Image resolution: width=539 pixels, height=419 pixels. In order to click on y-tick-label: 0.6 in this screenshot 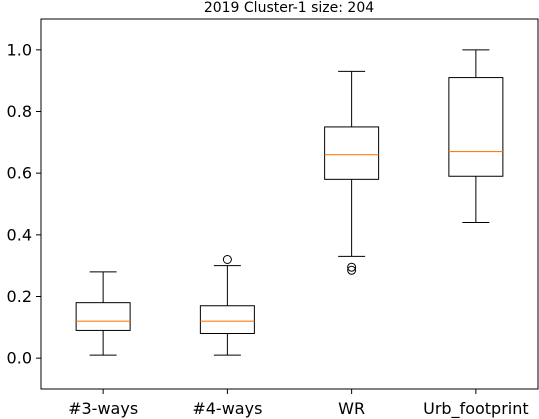, I will do `click(19, 173)`.